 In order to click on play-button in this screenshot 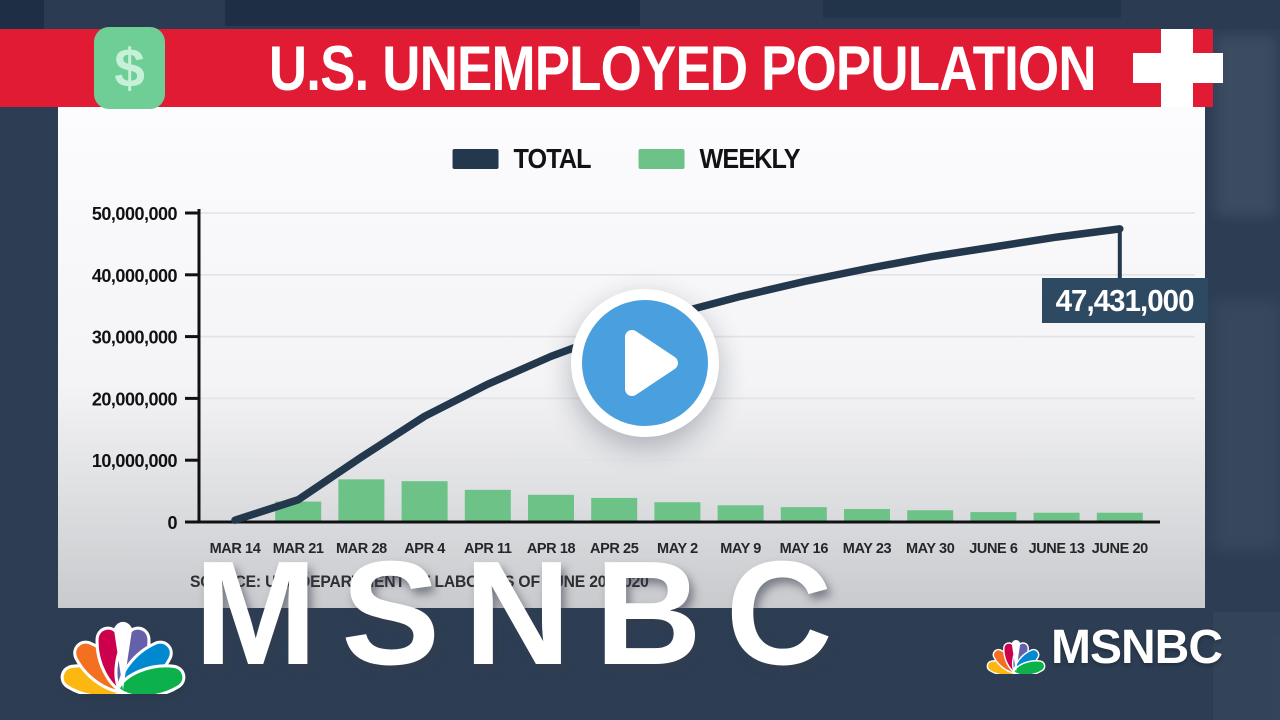, I will do `click(645, 363)`.